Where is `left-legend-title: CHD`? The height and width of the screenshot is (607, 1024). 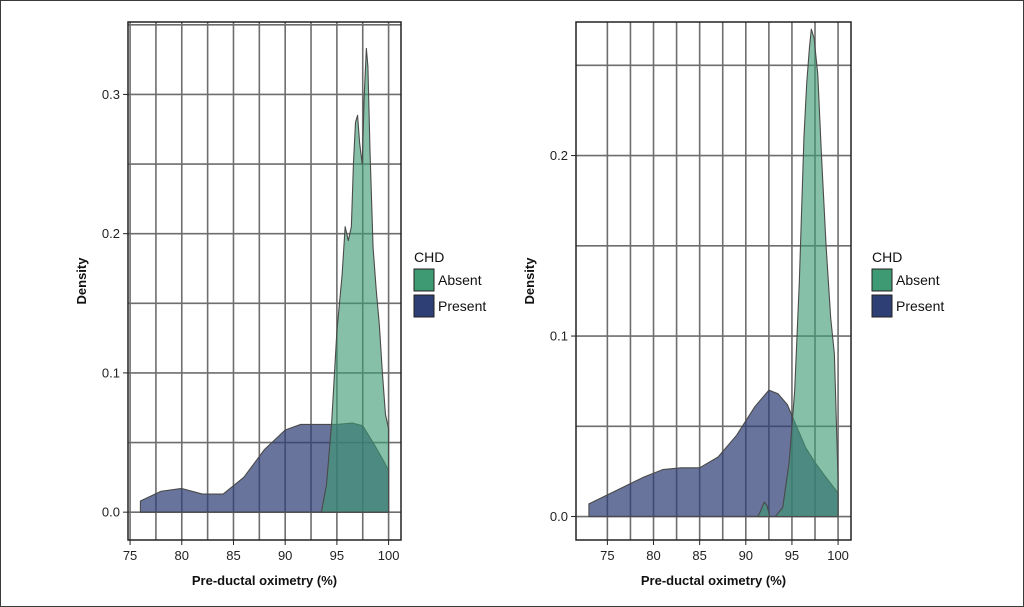 left-legend-title: CHD is located at coordinates (429, 257).